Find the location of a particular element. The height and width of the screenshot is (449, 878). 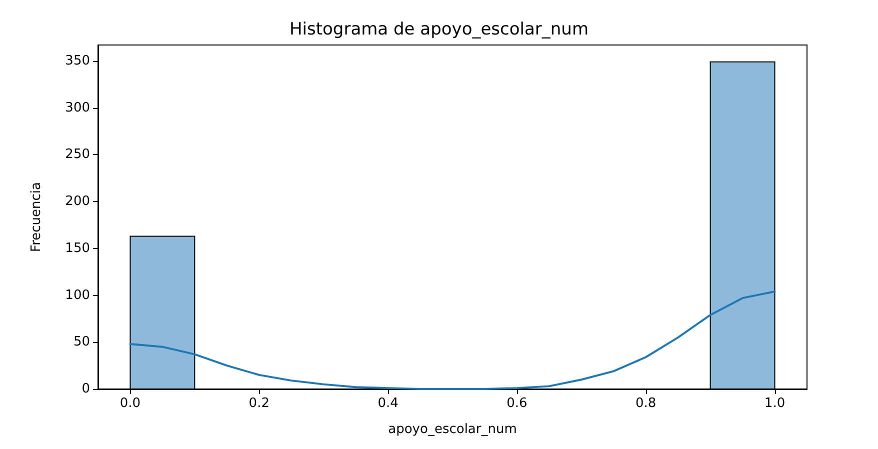

x-axis-title: apoyo_escolar_num is located at coordinates (452, 429).